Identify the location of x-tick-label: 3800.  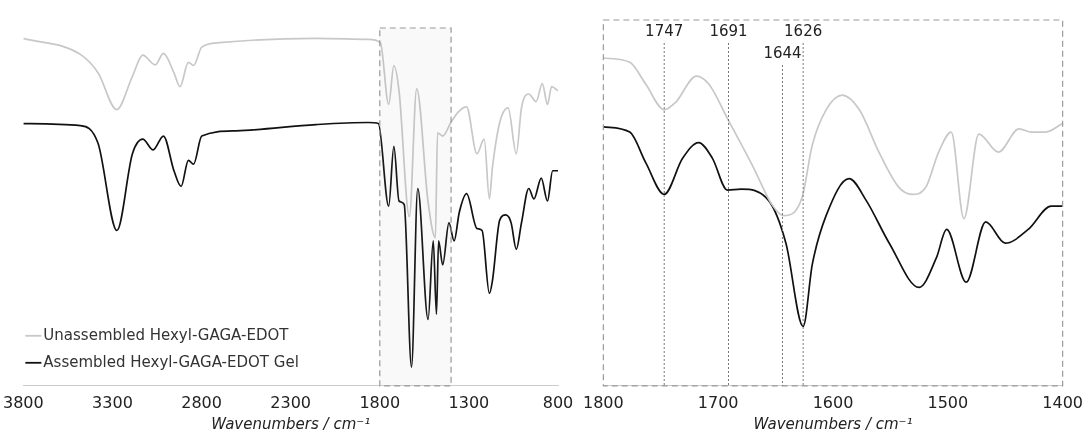
(23, 402).